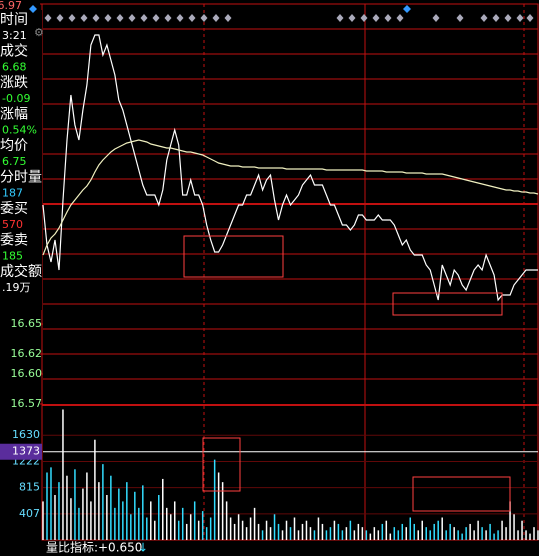 Image resolution: width=539 pixels, height=556 pixels. What do you see at coordinates (72, 547) in the screenshot?
I see `footer-label: 量比指标:` at bounding box center [72, 547].